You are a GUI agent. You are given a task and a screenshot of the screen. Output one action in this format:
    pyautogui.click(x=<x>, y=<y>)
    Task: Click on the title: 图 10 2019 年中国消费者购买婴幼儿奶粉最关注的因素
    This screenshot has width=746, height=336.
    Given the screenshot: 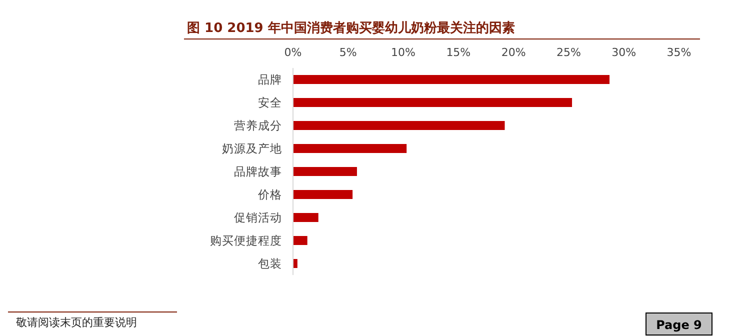 What is the action you would take?
    pyautogui.click(x=351, y=28)
    